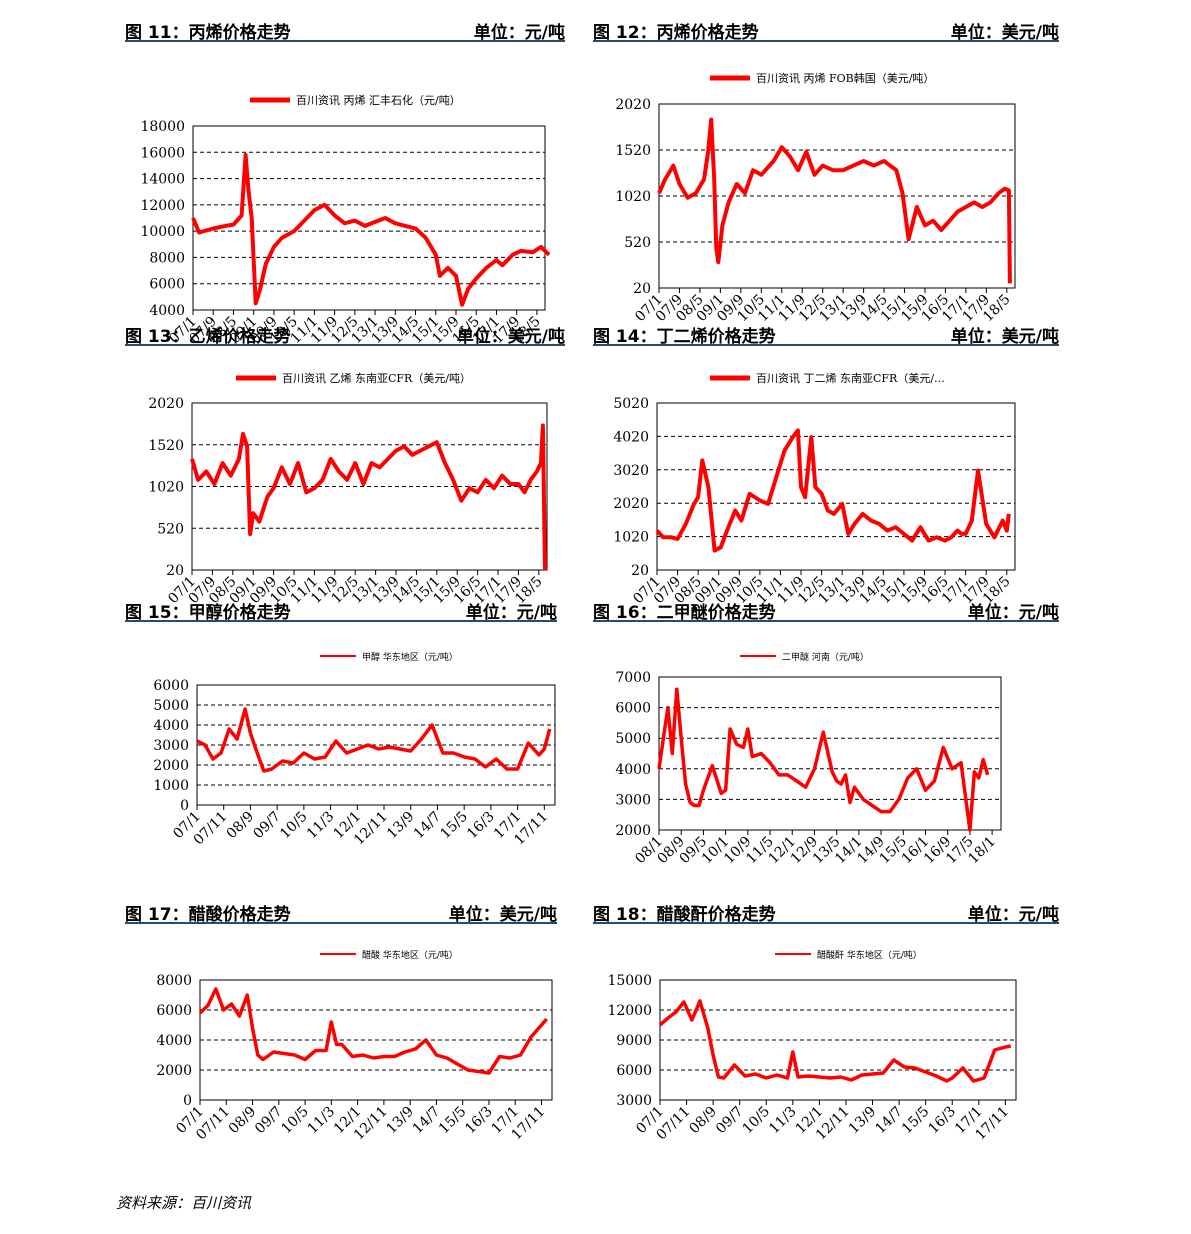  Describe the element at coordinates (376, 378) in the screenshot. I see `legend-label: 百川资讯 乙烯 东南亚CFR（美元/吨）` at that location.